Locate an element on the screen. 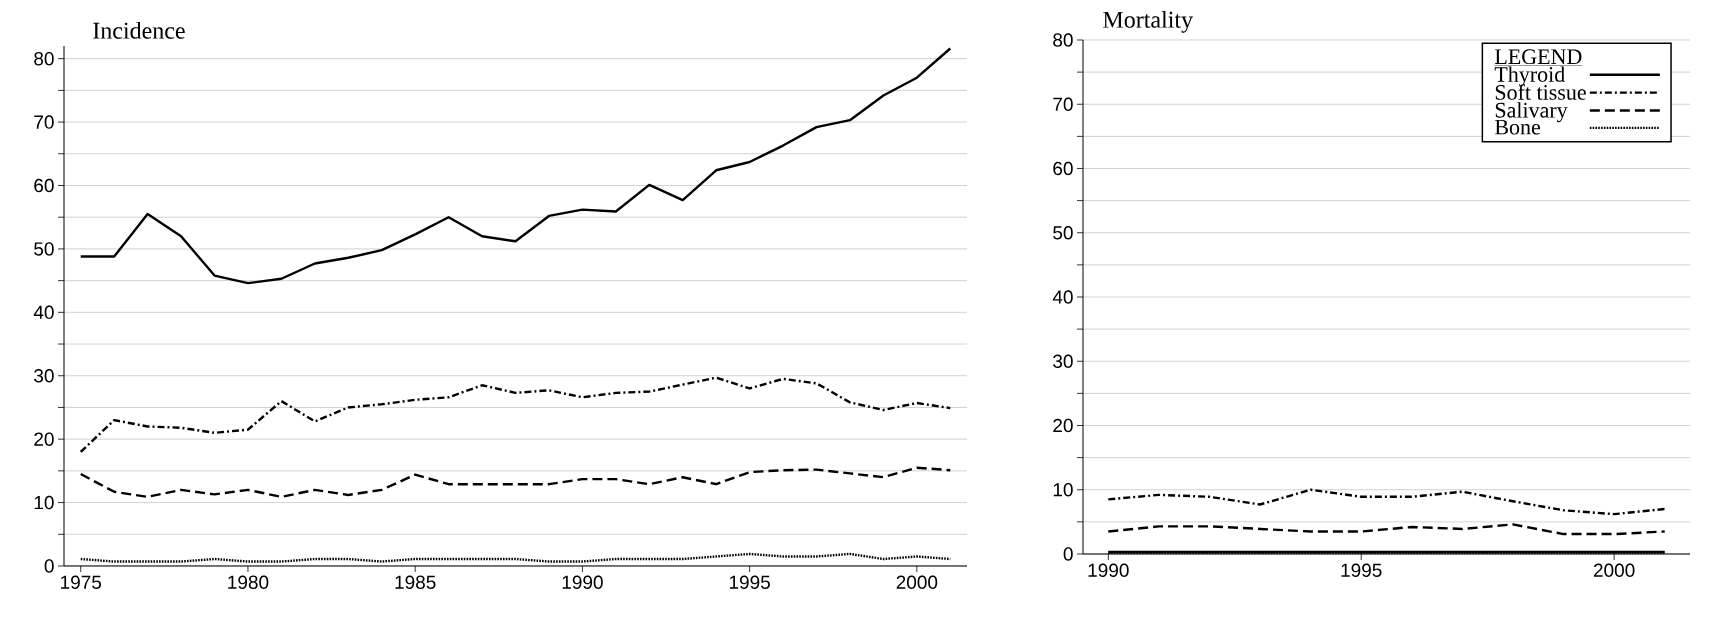 The width and height of the screenshot is (1719, 617). chart-title: Mortality is located at coordinates (1148, 21).